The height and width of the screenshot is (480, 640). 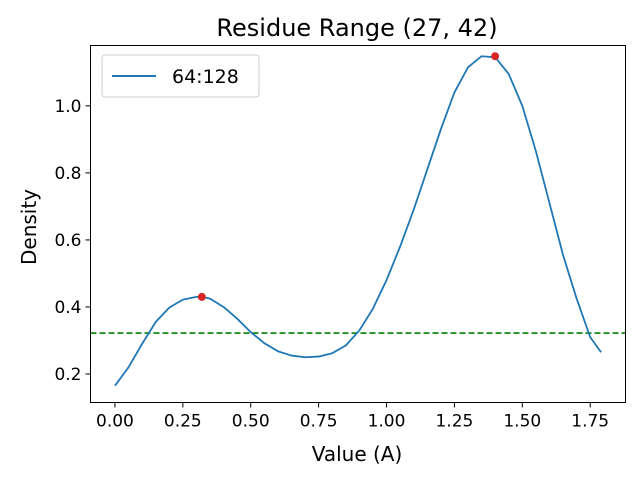 What do you see at coordinates (67, 375) in the screenshot?
I see `y-tick-label: 0.2` at bounding box center [67, 375].